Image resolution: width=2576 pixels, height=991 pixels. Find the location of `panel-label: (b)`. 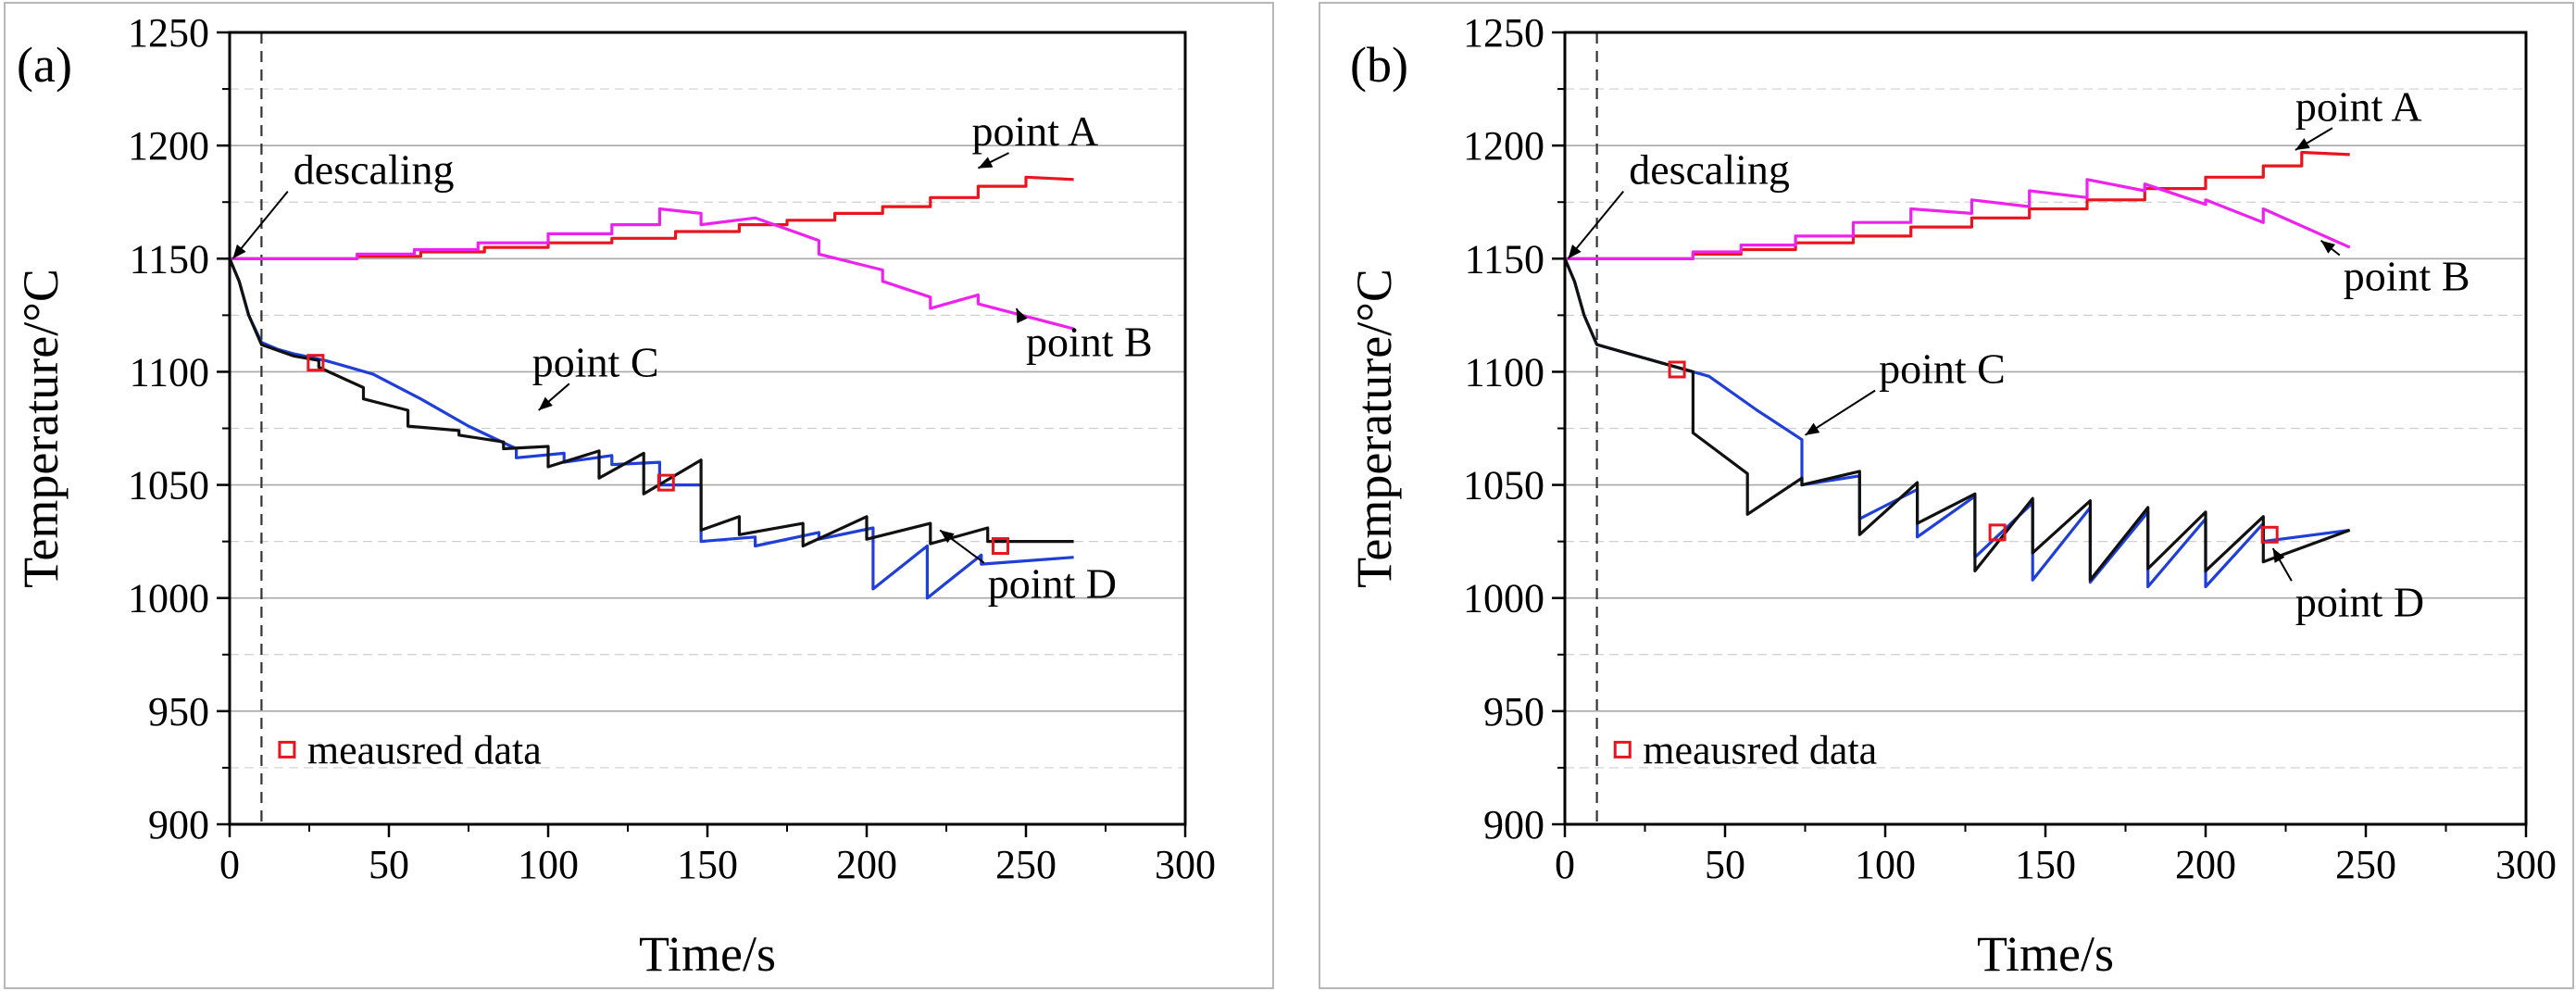

panel-label: (b) is located at coordinates (1379, 65).